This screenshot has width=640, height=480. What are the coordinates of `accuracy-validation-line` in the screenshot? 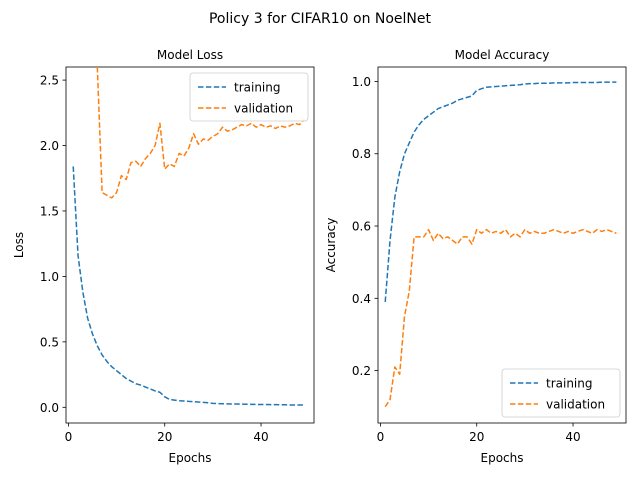 It's located at (500, 318).